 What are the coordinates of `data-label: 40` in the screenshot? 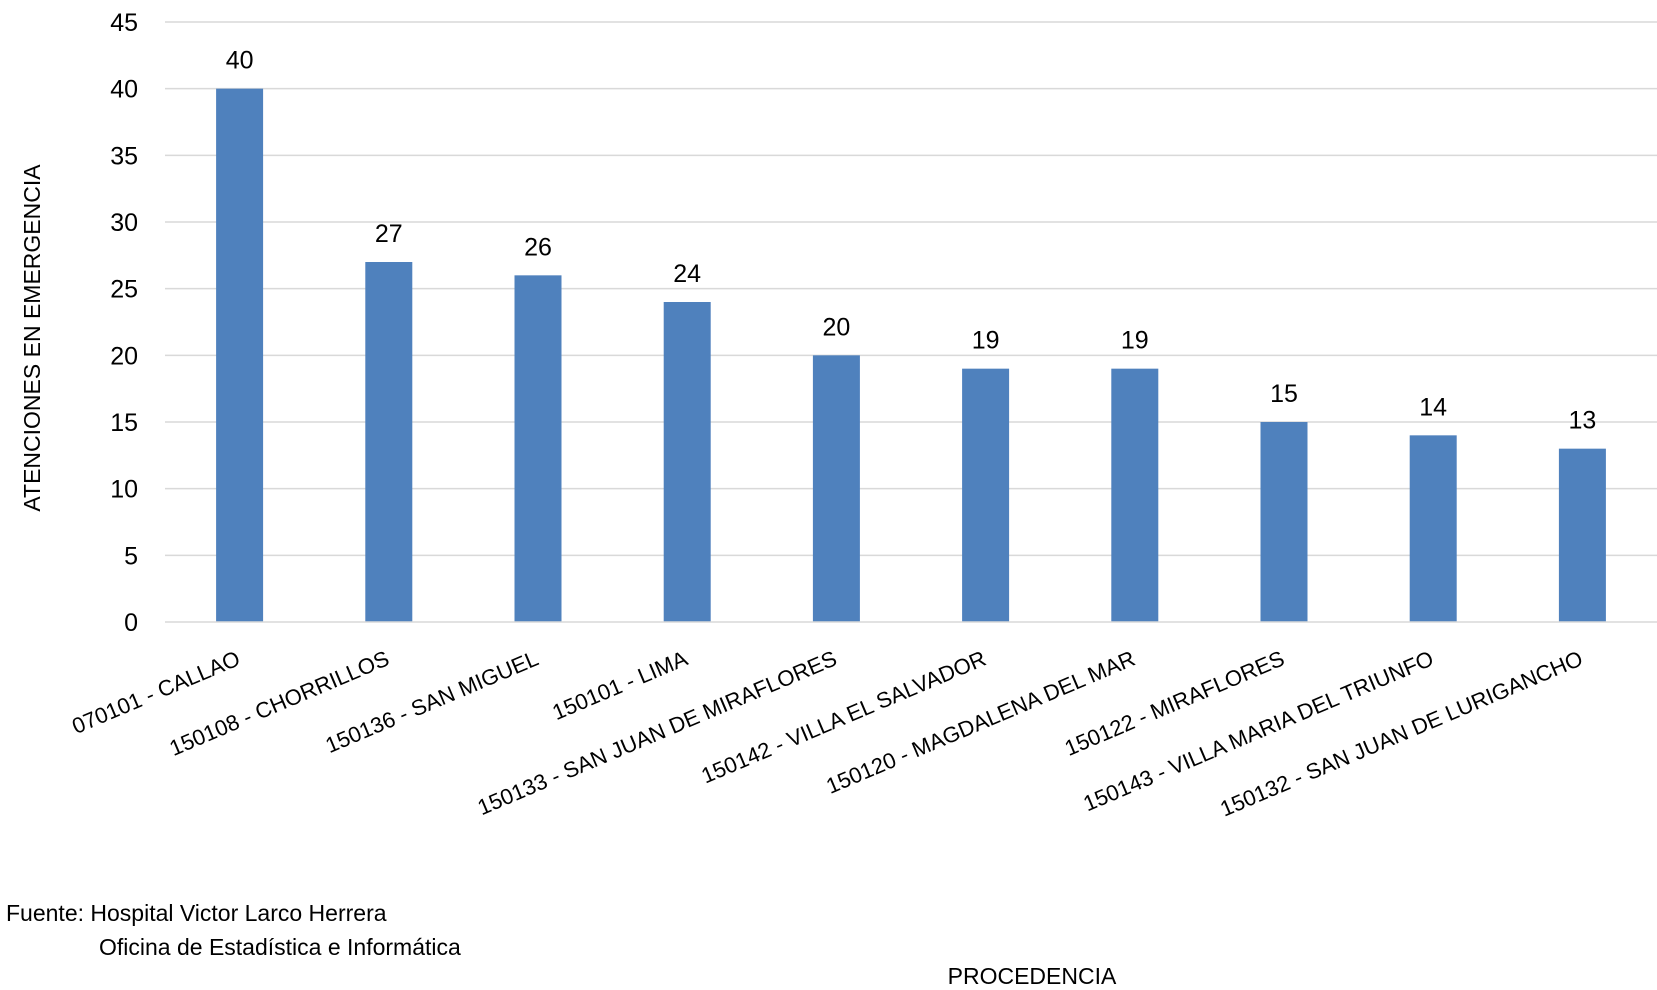 It's located at (240, 61).